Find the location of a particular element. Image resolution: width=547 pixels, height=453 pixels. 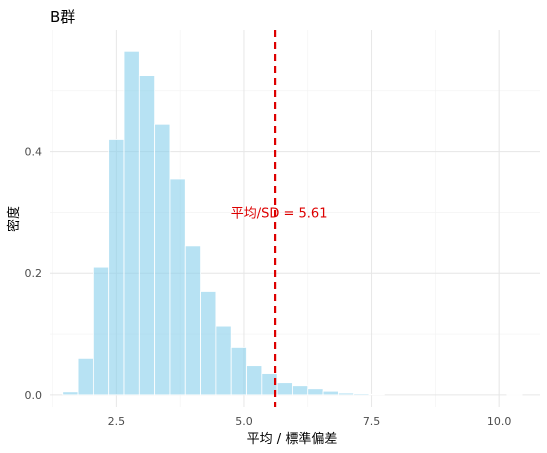

x-tick-label: 7.5 is located at coordinates (372, 421).